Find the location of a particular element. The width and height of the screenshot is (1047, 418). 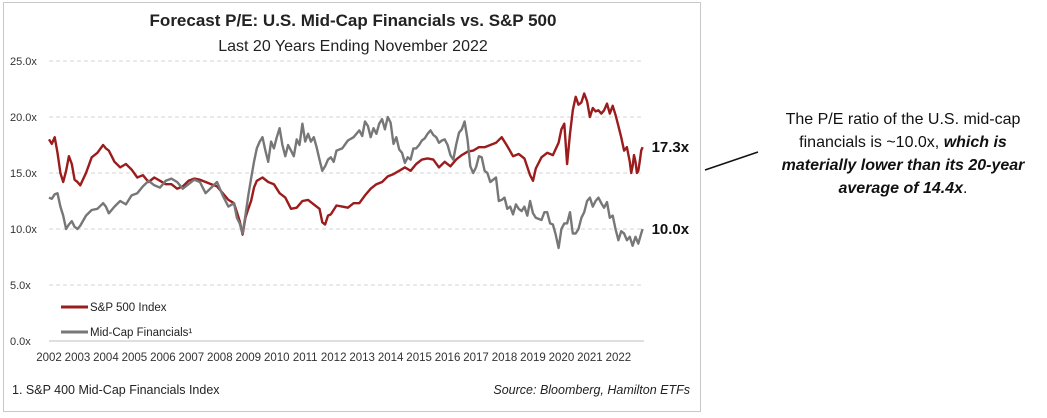

x-tick-label: 2004 is located at coordinates (106, 358).